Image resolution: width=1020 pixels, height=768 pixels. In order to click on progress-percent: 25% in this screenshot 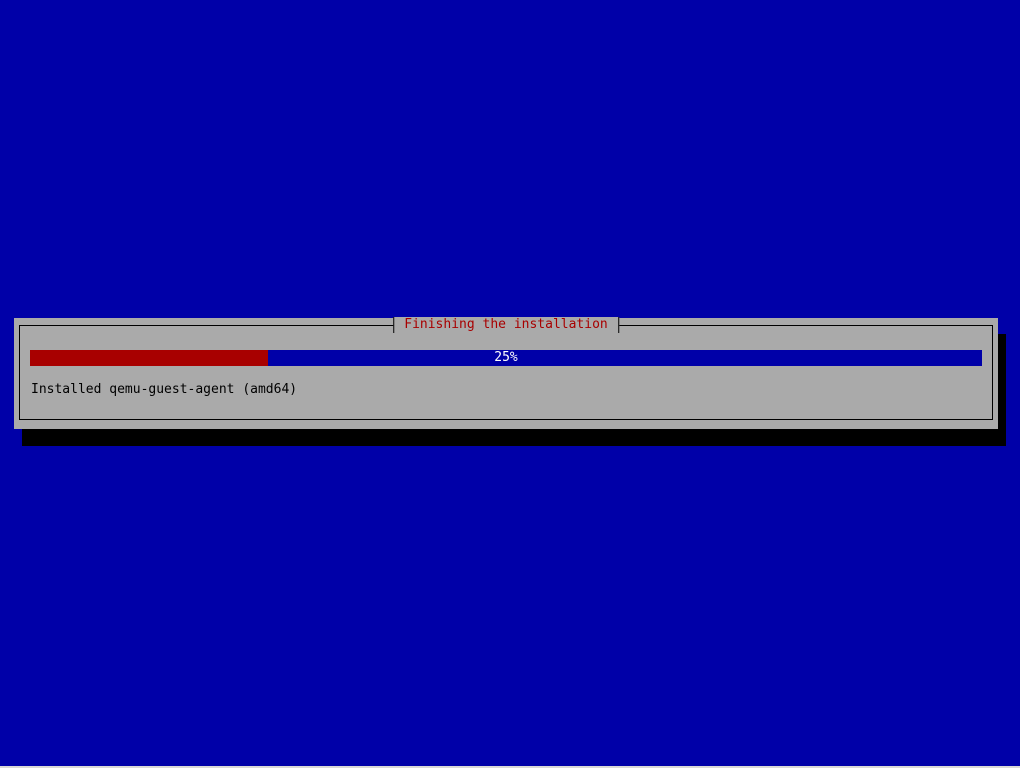, I will do `click(506, 357)`.